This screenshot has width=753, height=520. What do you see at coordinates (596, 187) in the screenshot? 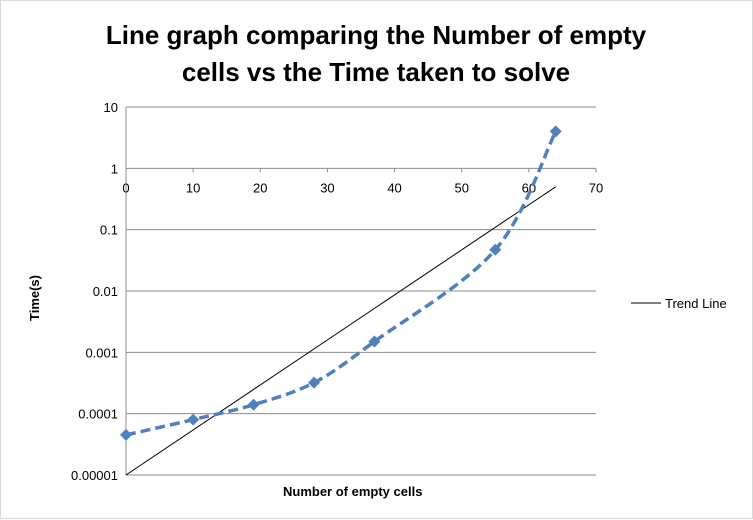
I see `x-tick-label-7: 70` at bounding box center [596, 187].